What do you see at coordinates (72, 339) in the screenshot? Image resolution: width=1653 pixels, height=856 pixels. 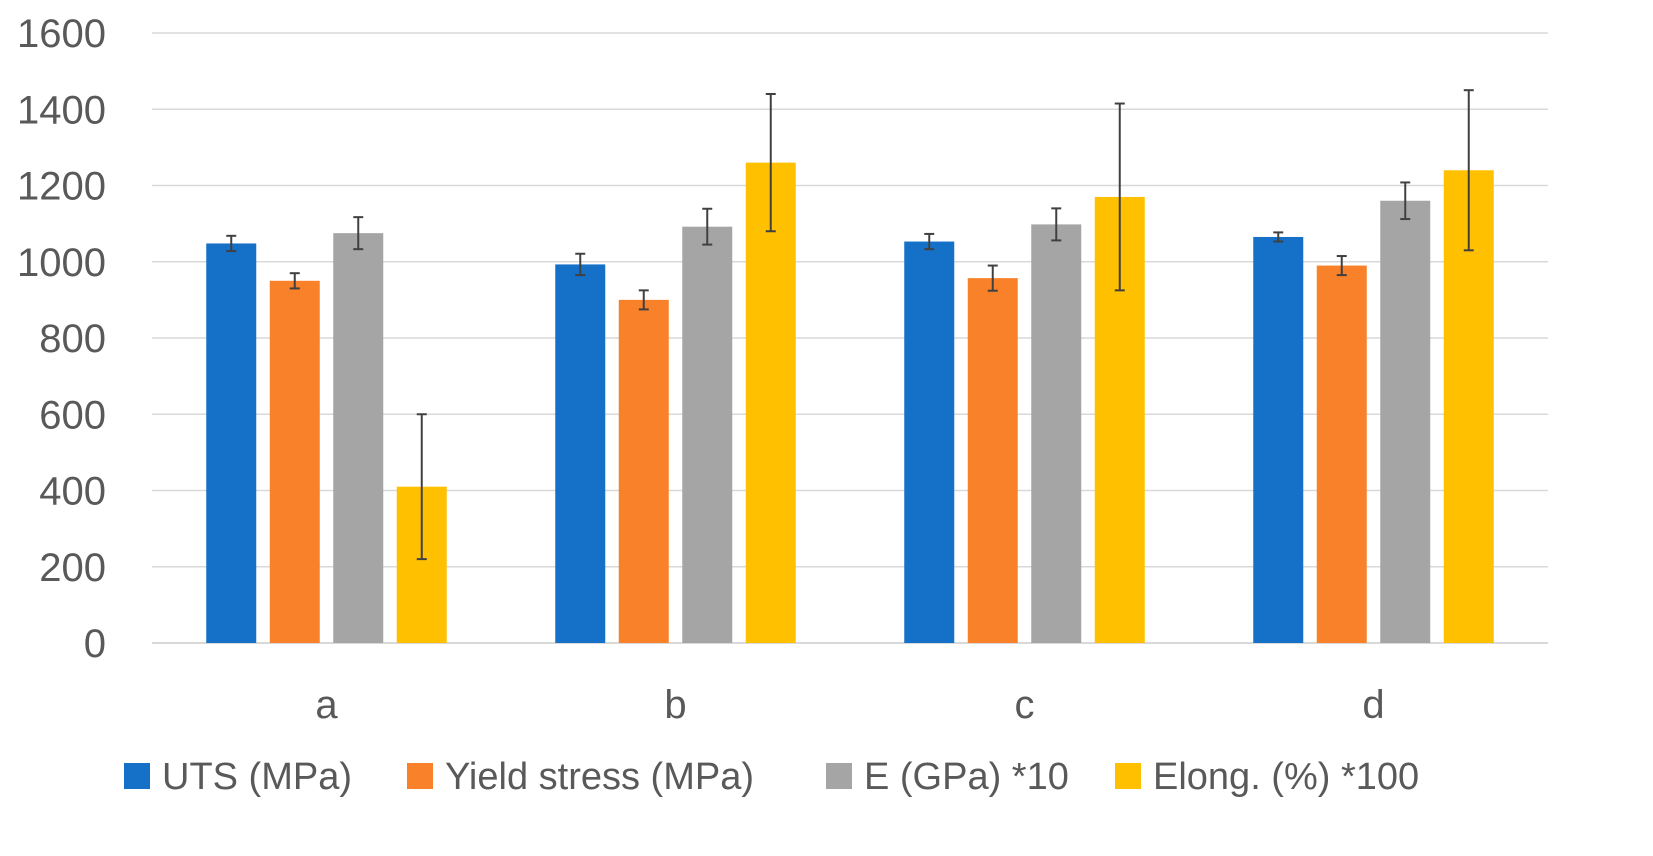 I see `y-tick-label: 800` at bounding box center [72, 339].